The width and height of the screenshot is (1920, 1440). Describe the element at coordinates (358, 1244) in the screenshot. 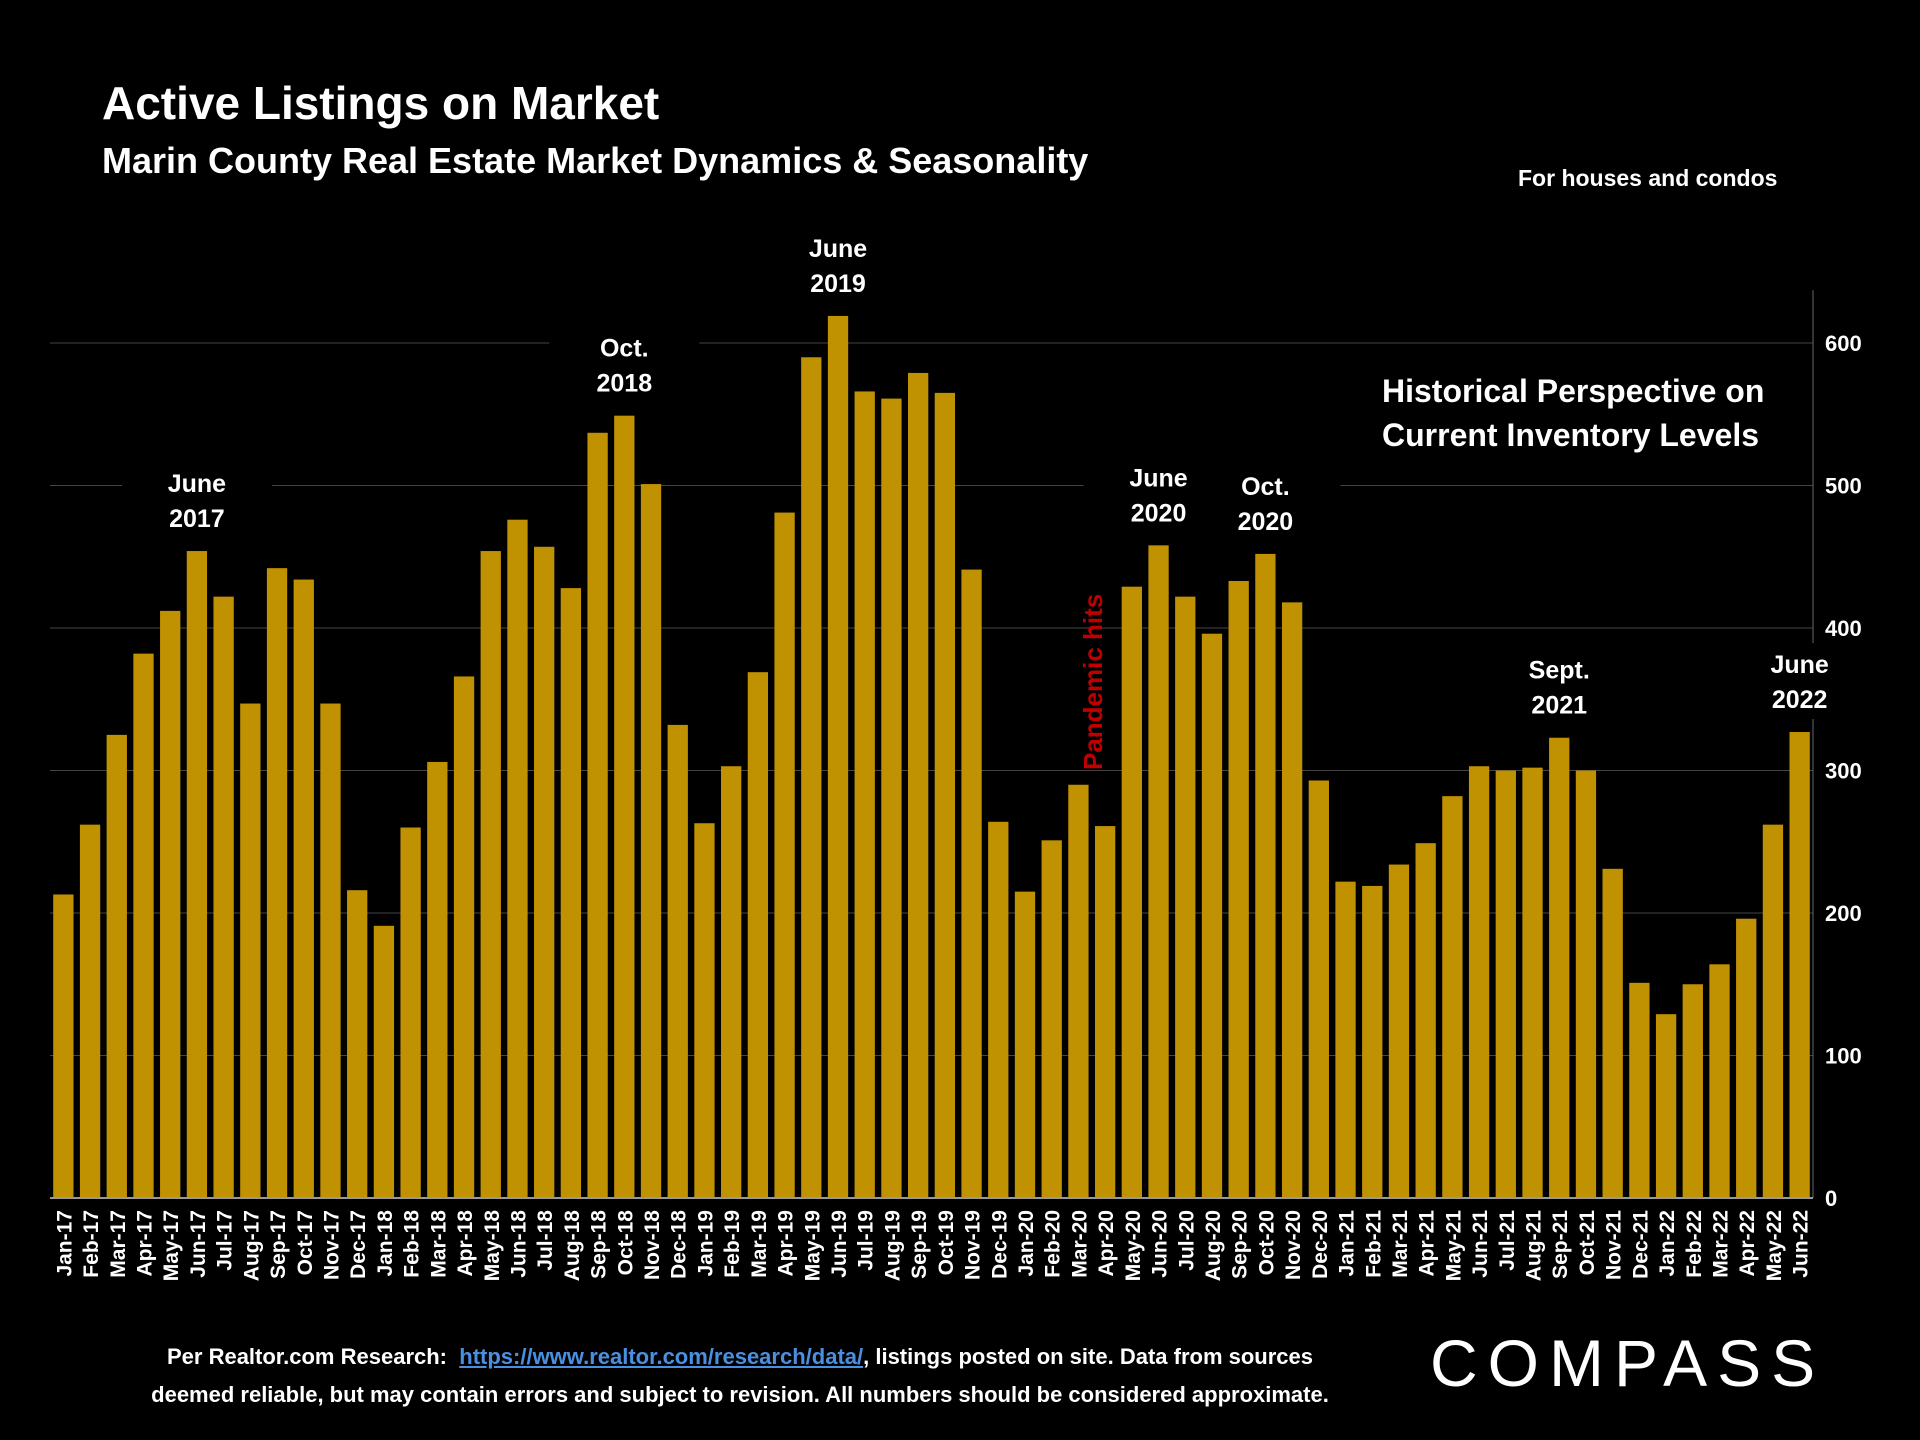

I see `x-tick-label: Dec-17` at that location.